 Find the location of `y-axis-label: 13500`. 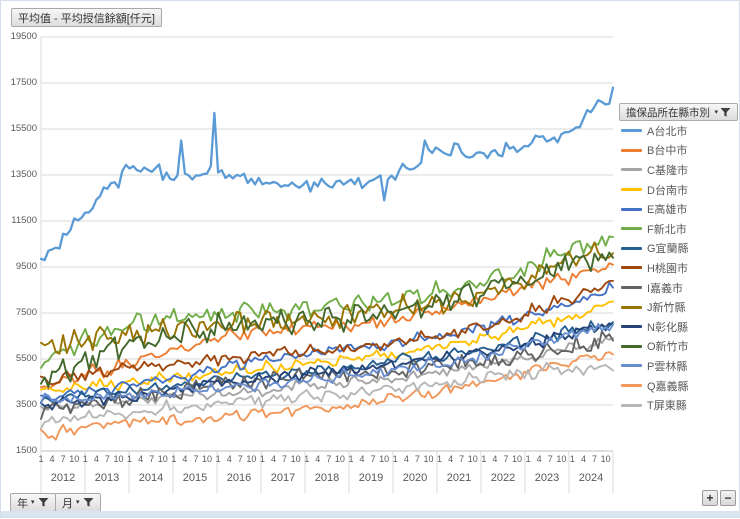

y-axis-label: 13500 is located at coordinates (23, 174).